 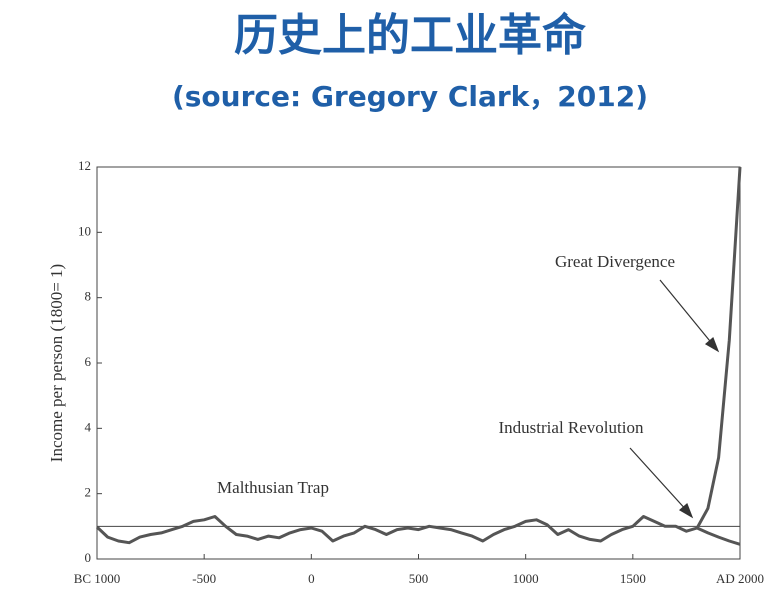 I want to click on y-tick-label: 0, so click(x=88, y=557).